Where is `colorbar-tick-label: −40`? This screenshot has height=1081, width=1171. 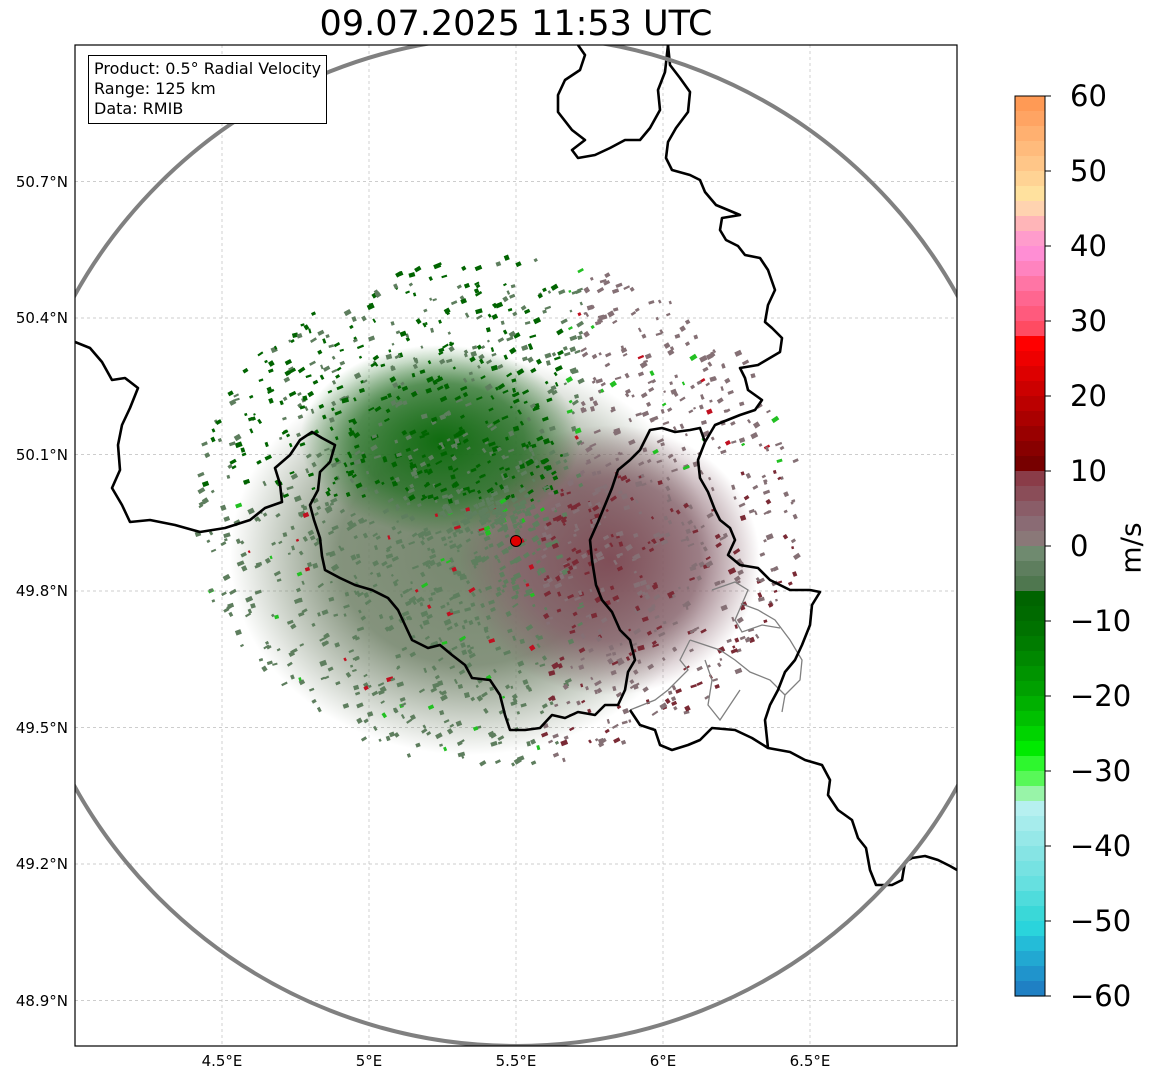 colorbar-tick-label: −40 is located at coordinates (1101, 846).